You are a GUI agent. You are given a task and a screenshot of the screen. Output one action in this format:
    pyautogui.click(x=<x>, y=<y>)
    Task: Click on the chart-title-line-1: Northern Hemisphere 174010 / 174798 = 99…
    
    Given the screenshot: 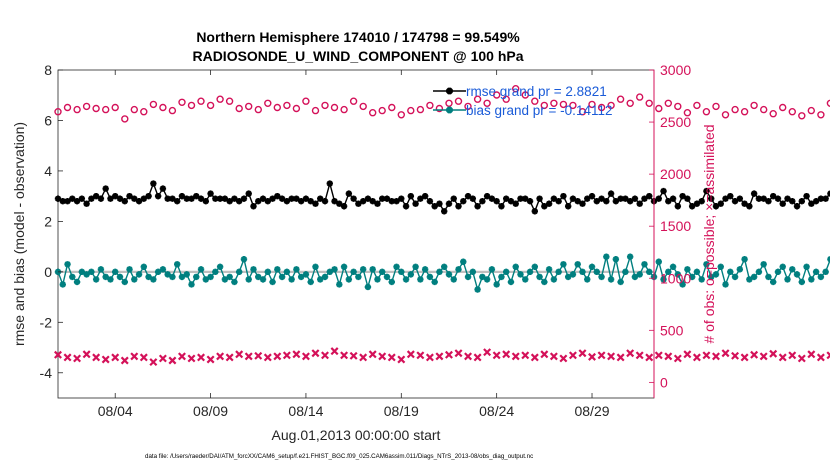 What is the action you would take?
    pyautogui.click(x=358, y=37)
    